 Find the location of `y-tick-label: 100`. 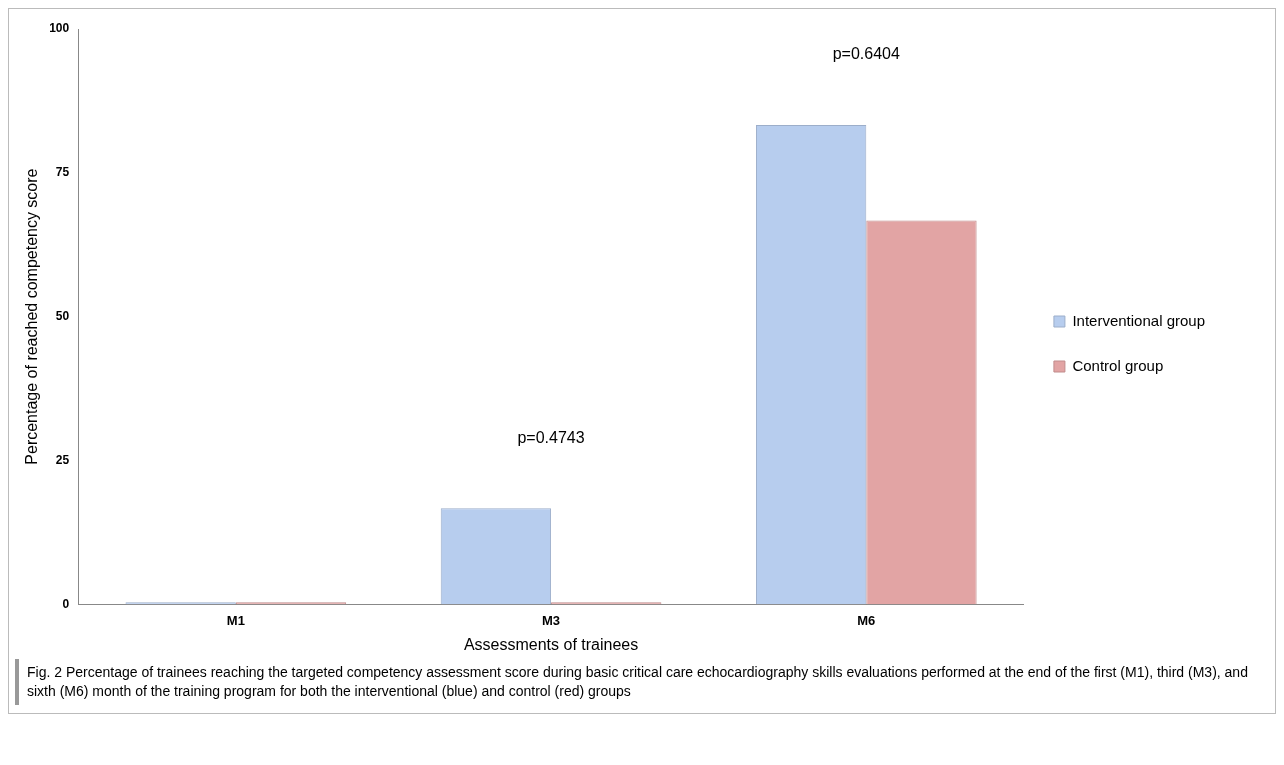

y-tick-label: 100 is located at coordinates (59, 28).